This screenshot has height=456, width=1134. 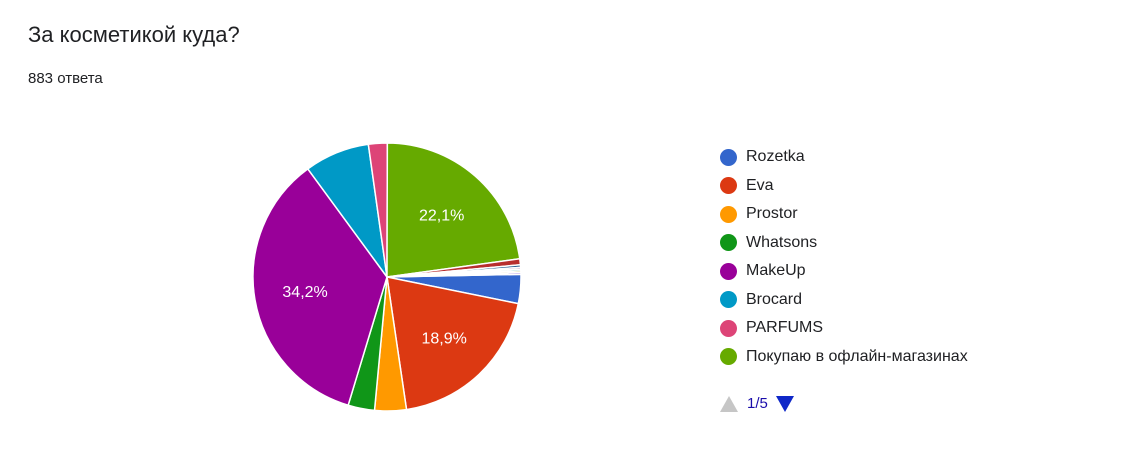 What do you see at coordinates (729, 403) in the screenshot?
I see `triangle-up-icon` at bounding box center [729, 403].